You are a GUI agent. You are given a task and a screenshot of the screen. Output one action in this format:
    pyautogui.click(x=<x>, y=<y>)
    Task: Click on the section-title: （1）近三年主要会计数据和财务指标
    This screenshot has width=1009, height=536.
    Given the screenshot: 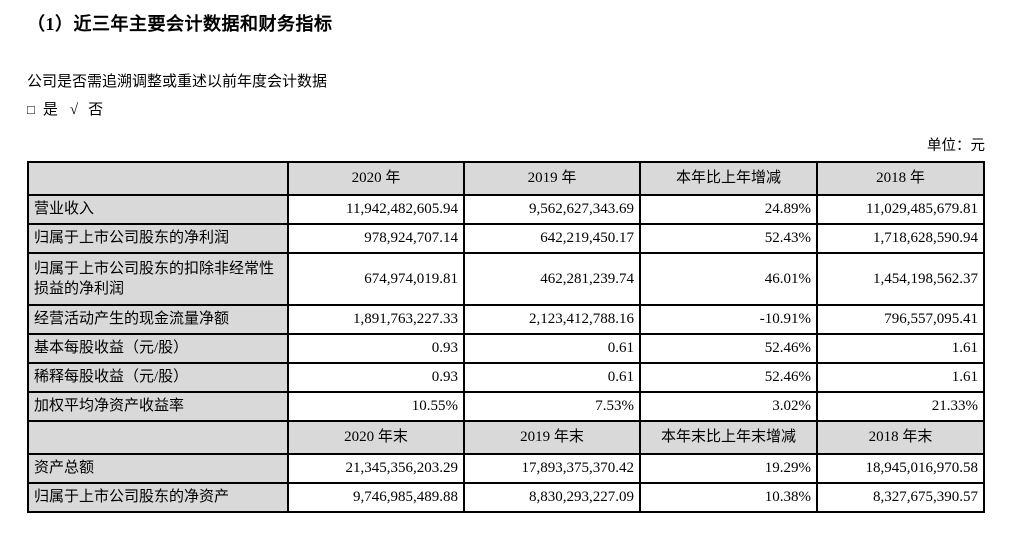 What is the action you would take?
    pyautogui.click(x=180, y=24)
    